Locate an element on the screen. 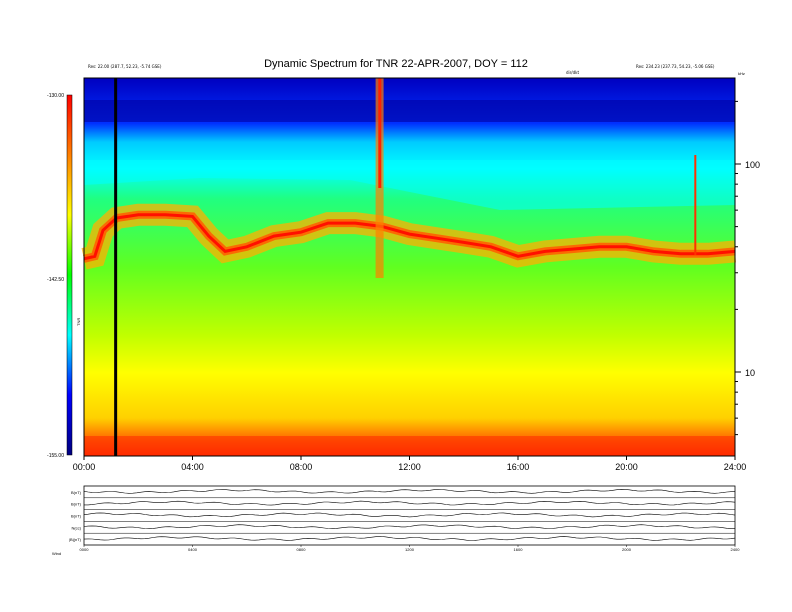 This screenshot has height=612, width=792. colorbar-tick-label: -155.00 is located at coordinates (55, 456).